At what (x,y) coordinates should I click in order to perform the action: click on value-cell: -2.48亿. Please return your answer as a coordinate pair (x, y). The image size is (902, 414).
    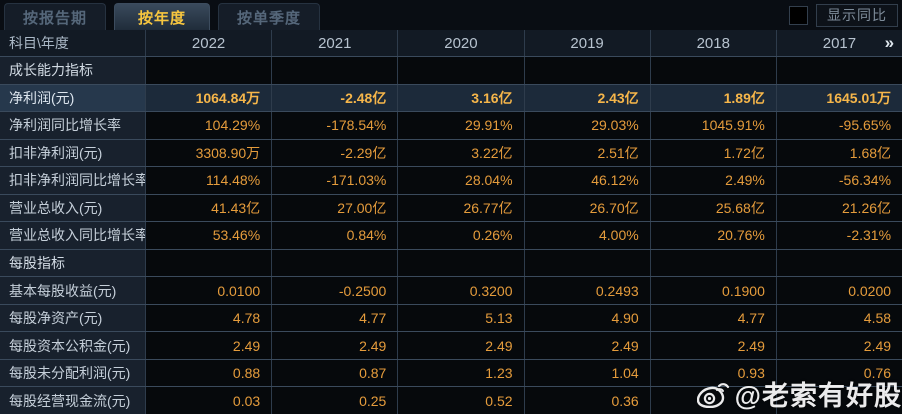
    Looking at the image, I should click on (334, 98).